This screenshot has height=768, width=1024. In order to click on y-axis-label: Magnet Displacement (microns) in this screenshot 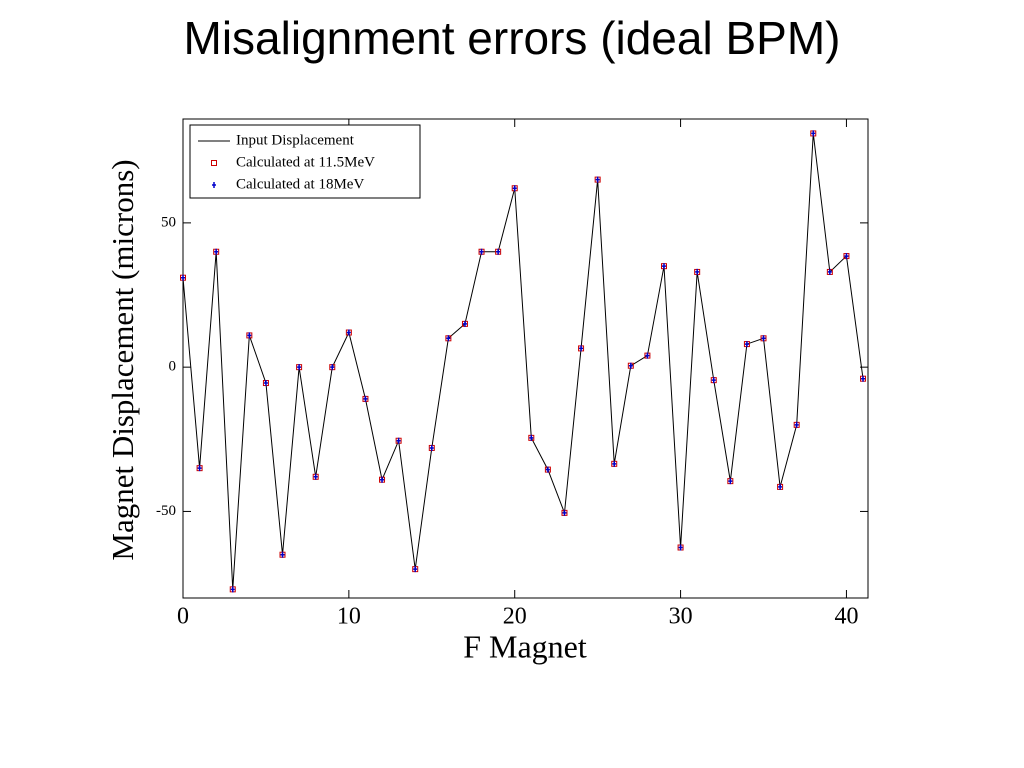, I will do `click(122, 359)`.